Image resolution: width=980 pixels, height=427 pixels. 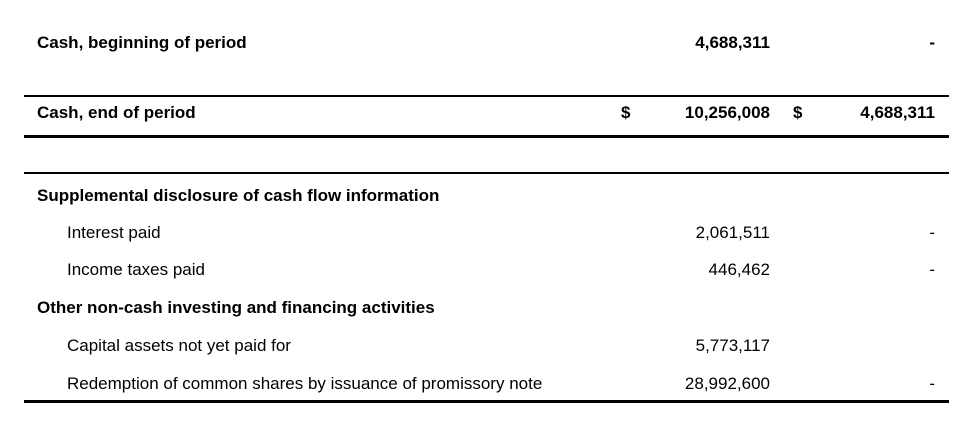 What do you see at coordinates (897, 112) in the screenshot?
I see `amount-prior-period: 4,688,311` at bounding box center [897, 112].